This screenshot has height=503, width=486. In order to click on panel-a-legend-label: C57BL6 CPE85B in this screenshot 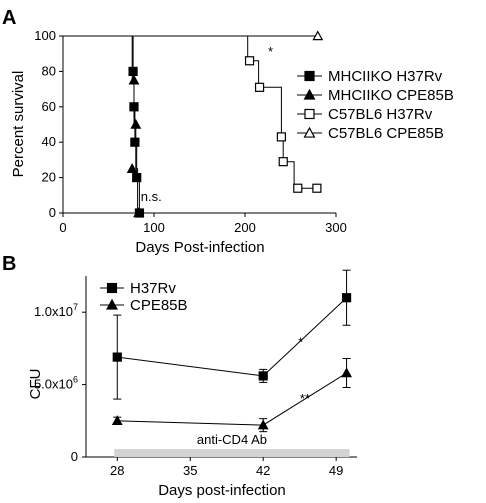, I will do `click(386, 133)`.